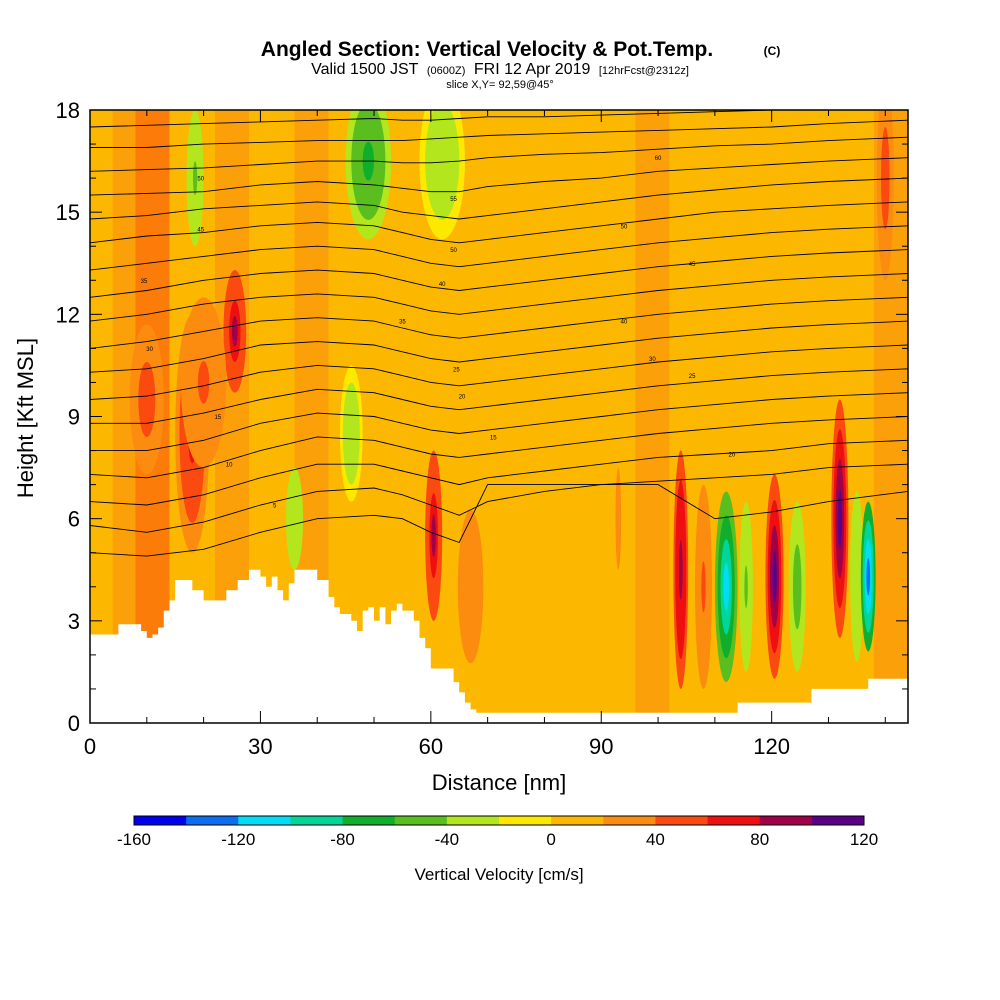  What do you see at coordinates (772, 51) in the screenshot?
I see `chart-title-unit: (C)` at bounding box center [772, 51].